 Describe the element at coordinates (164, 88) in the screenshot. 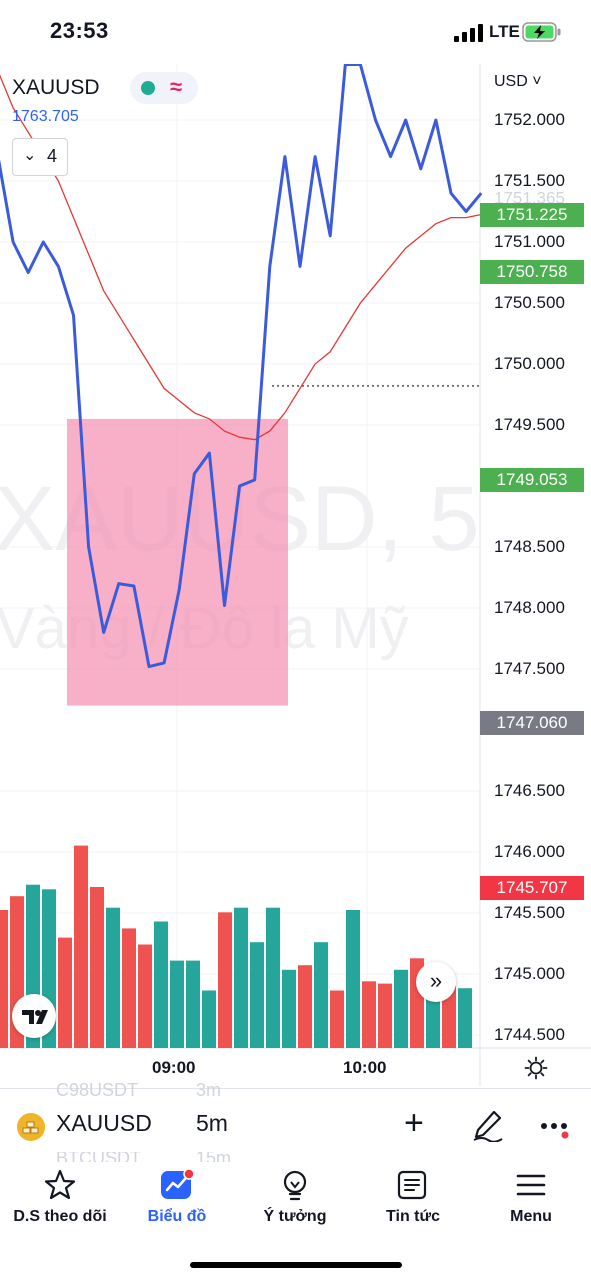

I see `market-status-pill: ≈` at that location.